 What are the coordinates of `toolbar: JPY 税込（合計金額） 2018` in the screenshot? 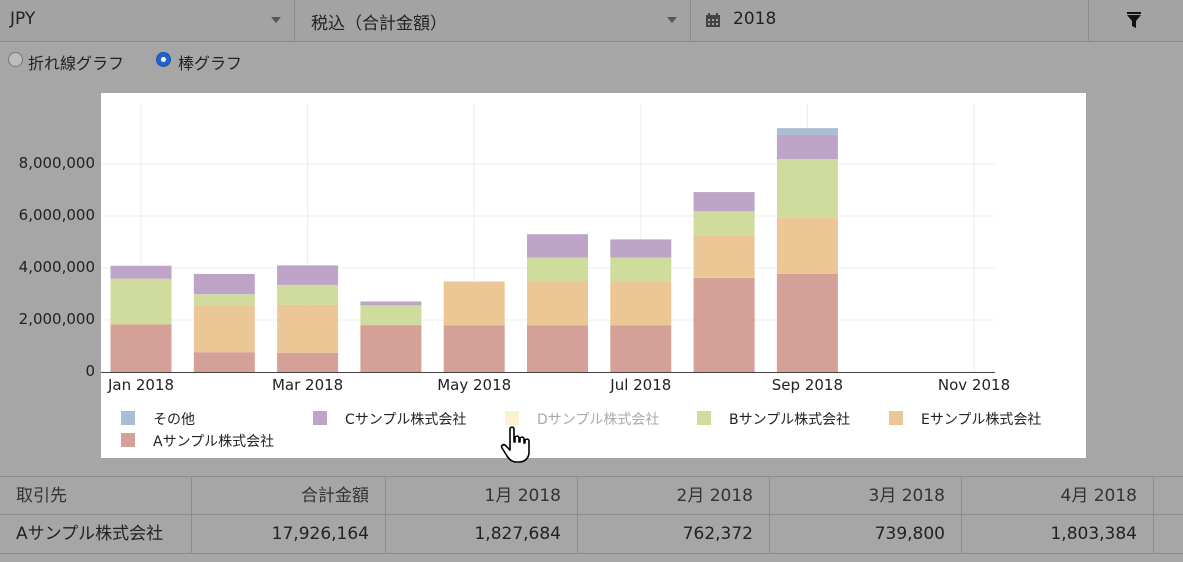 It's located at (591, 21).